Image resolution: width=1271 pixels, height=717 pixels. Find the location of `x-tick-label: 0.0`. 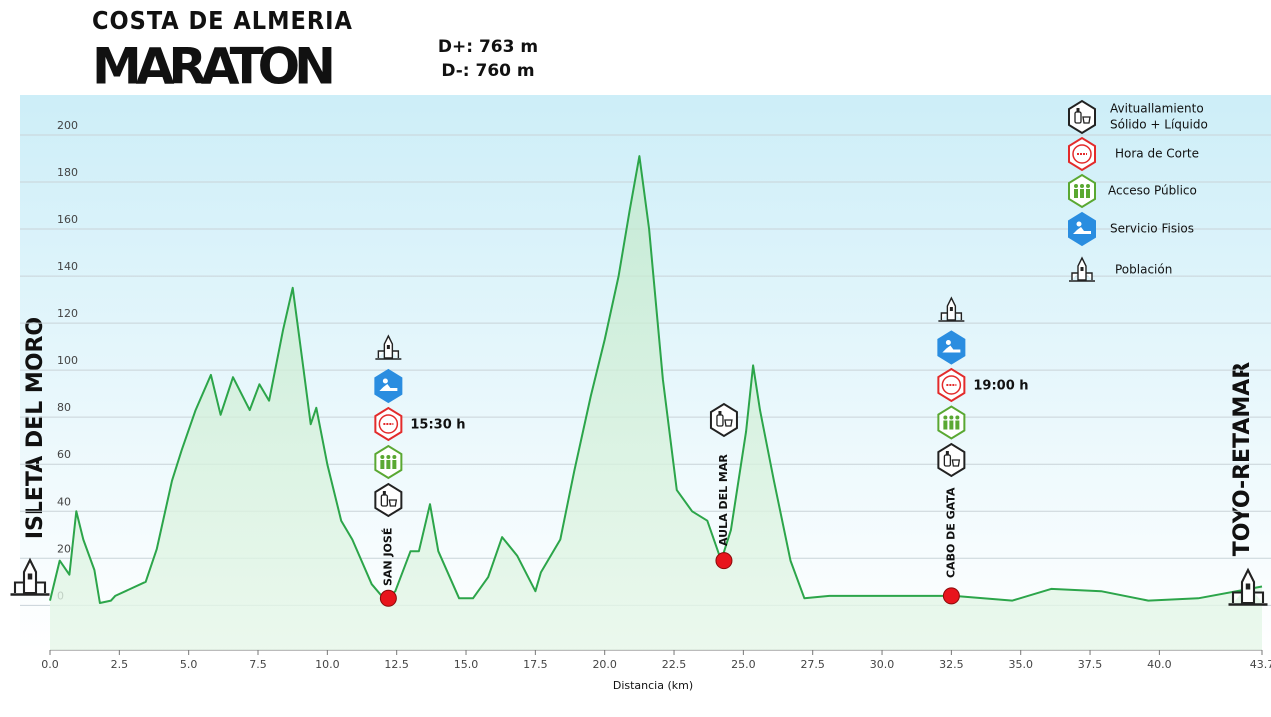

x-tick-label: 0.0 is located at coordinates (50, 664).